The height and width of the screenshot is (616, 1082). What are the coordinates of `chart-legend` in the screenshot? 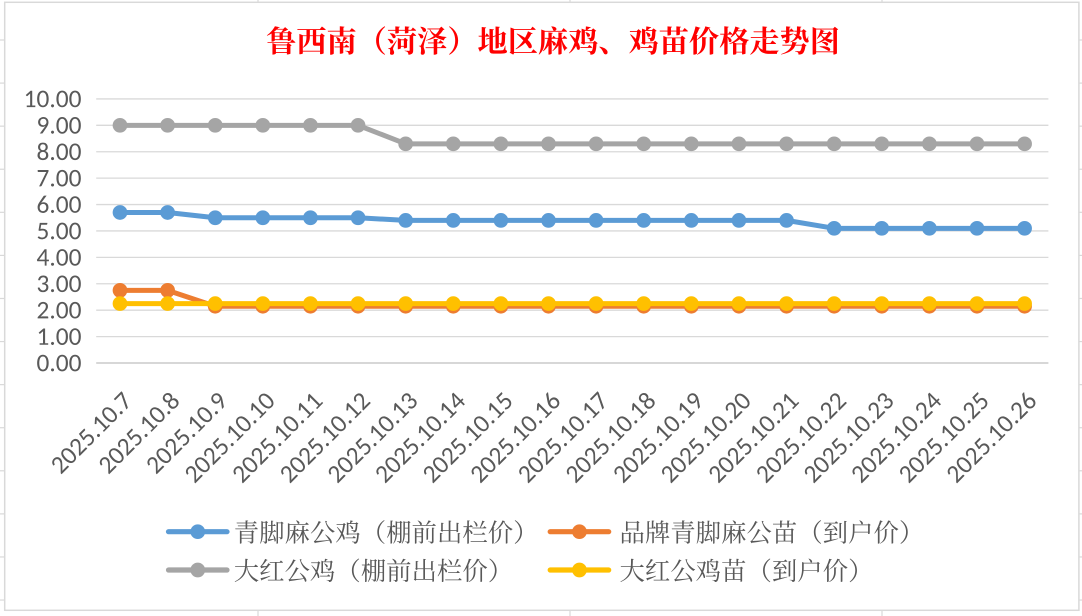 It's located at (536, 551).